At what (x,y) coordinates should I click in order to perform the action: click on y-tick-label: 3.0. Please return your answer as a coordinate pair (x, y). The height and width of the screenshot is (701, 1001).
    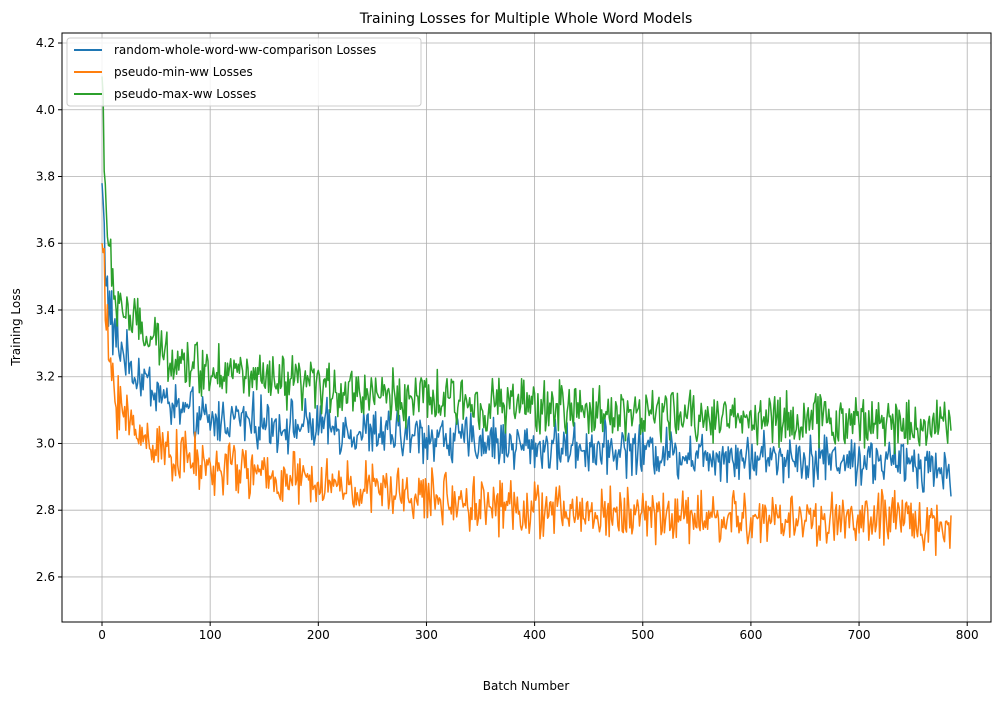
    Looking at the image, I should click on (45, 443).